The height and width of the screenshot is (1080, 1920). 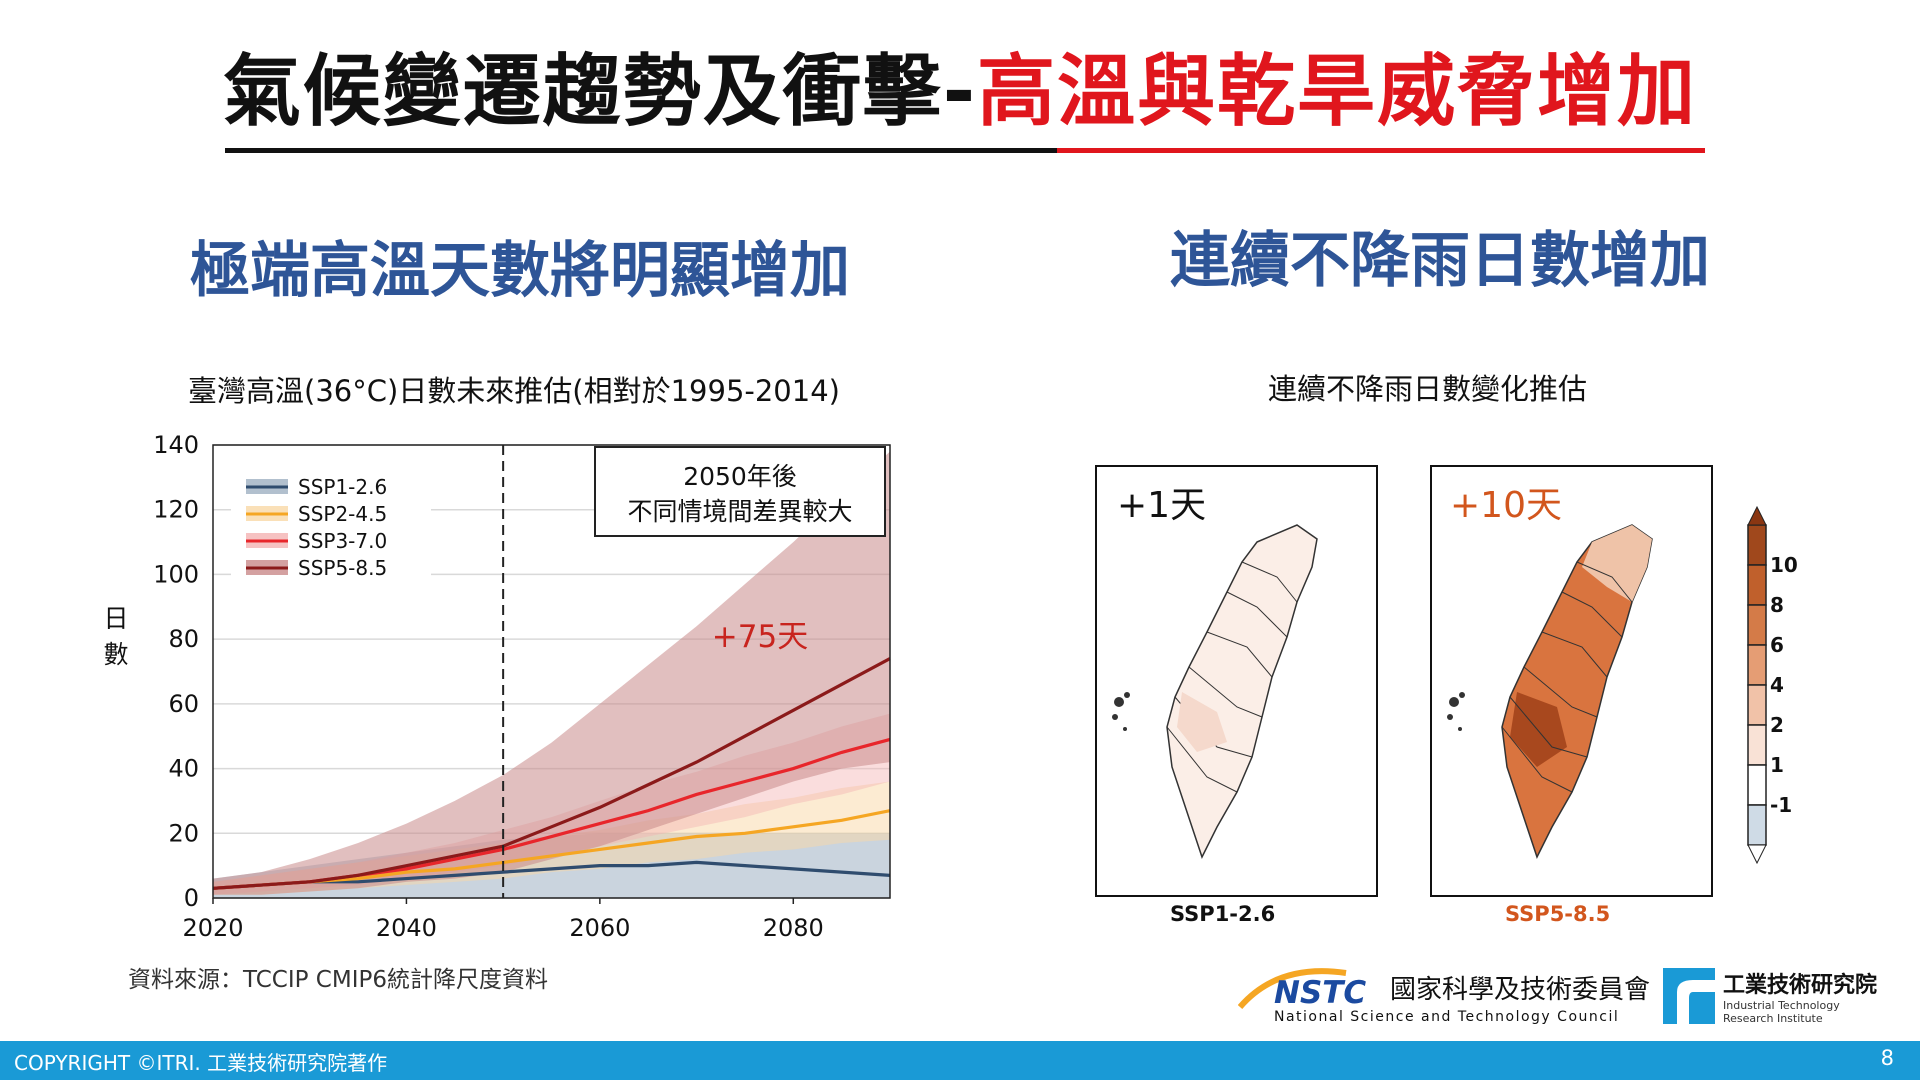 I want to click on x-tick-label: 2020, so click(x=212, y=928).